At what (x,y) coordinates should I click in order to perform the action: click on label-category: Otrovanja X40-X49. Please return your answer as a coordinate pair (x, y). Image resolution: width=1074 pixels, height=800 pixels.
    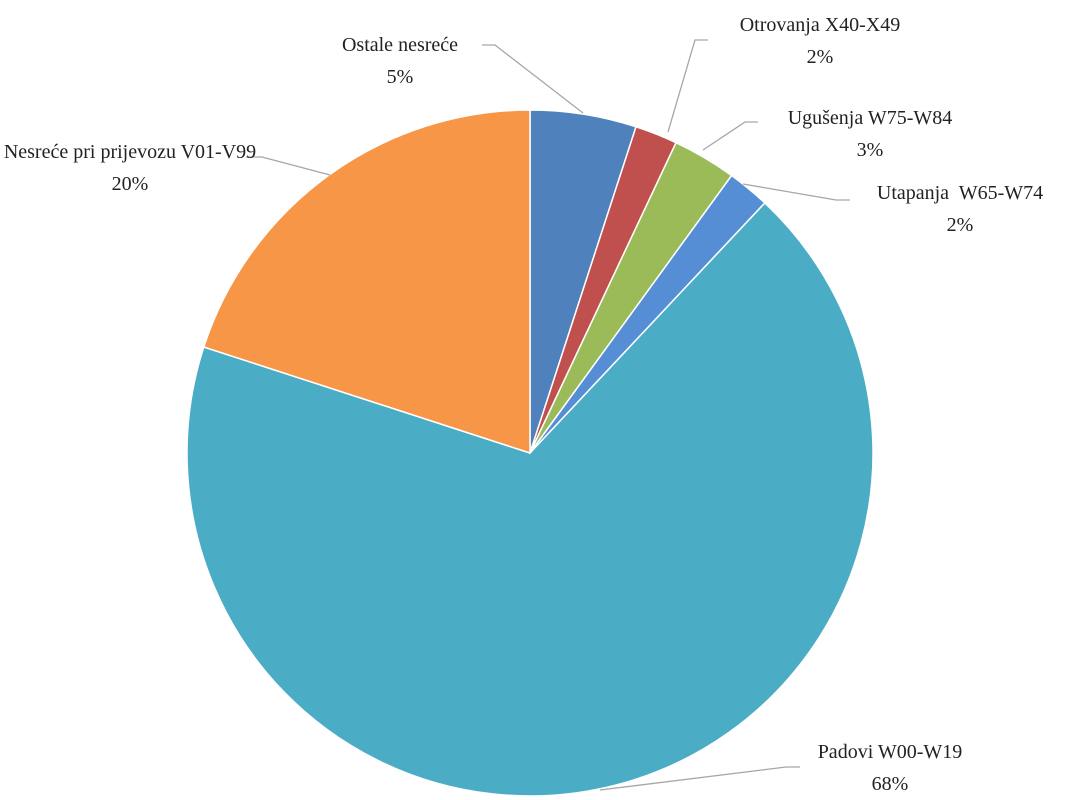
    Looking at the image, I should click on (820, 25).